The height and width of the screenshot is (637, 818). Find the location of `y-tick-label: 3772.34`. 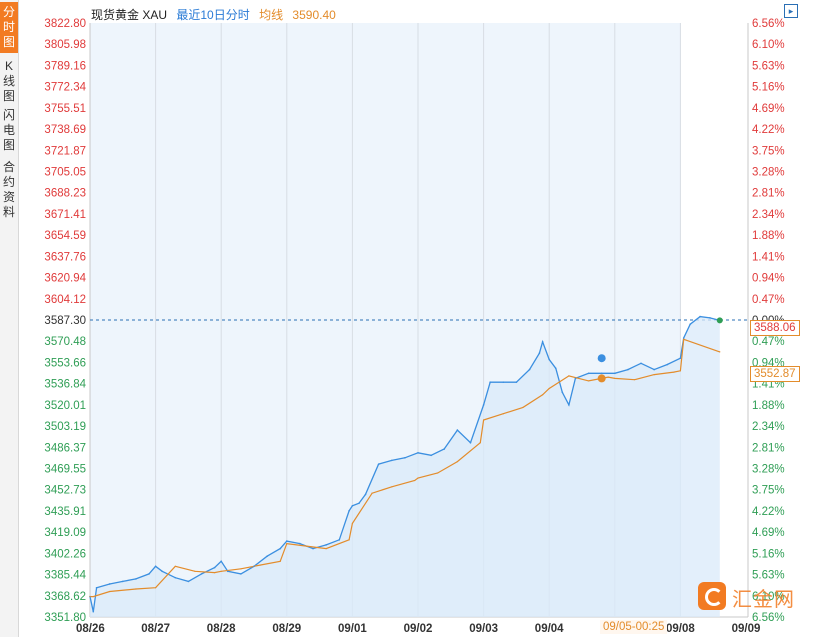

y-tick-label: 3772.34 is located at coordinates (65, 88).